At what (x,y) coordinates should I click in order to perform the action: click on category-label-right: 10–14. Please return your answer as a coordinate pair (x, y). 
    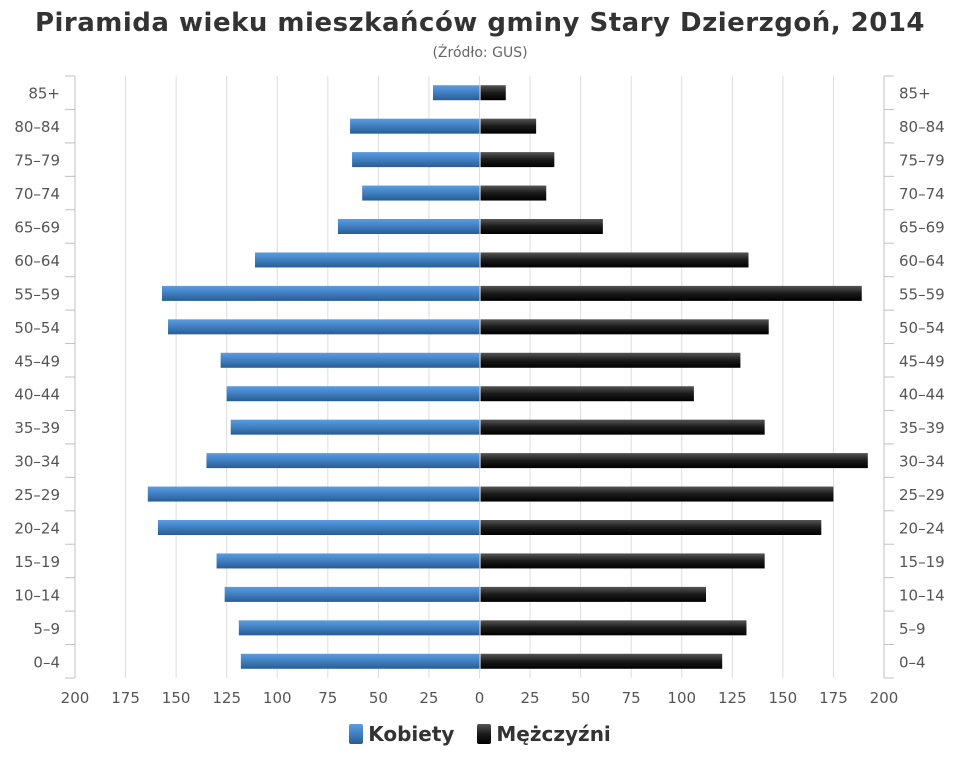
    Looking at the image, I should click on (922, 595).